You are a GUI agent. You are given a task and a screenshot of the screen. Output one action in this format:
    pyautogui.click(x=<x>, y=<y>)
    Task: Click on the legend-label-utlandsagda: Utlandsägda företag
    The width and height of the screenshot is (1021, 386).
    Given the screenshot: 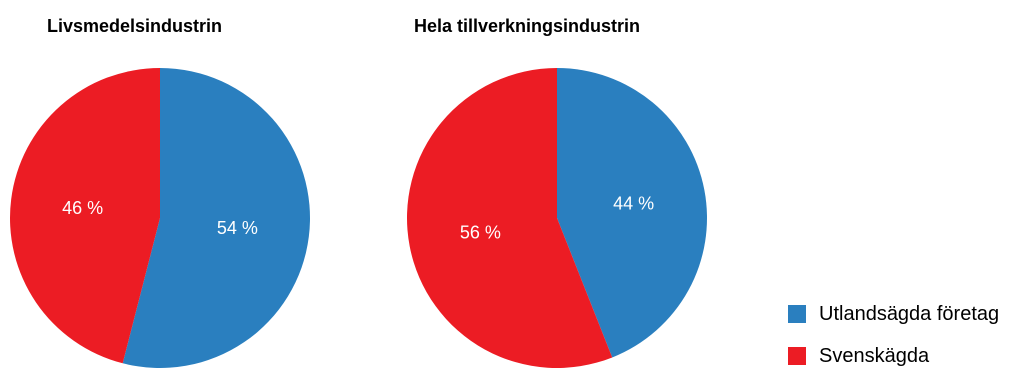 What is the action you would take?
    pyautogui.click(x=909, y=313)
    